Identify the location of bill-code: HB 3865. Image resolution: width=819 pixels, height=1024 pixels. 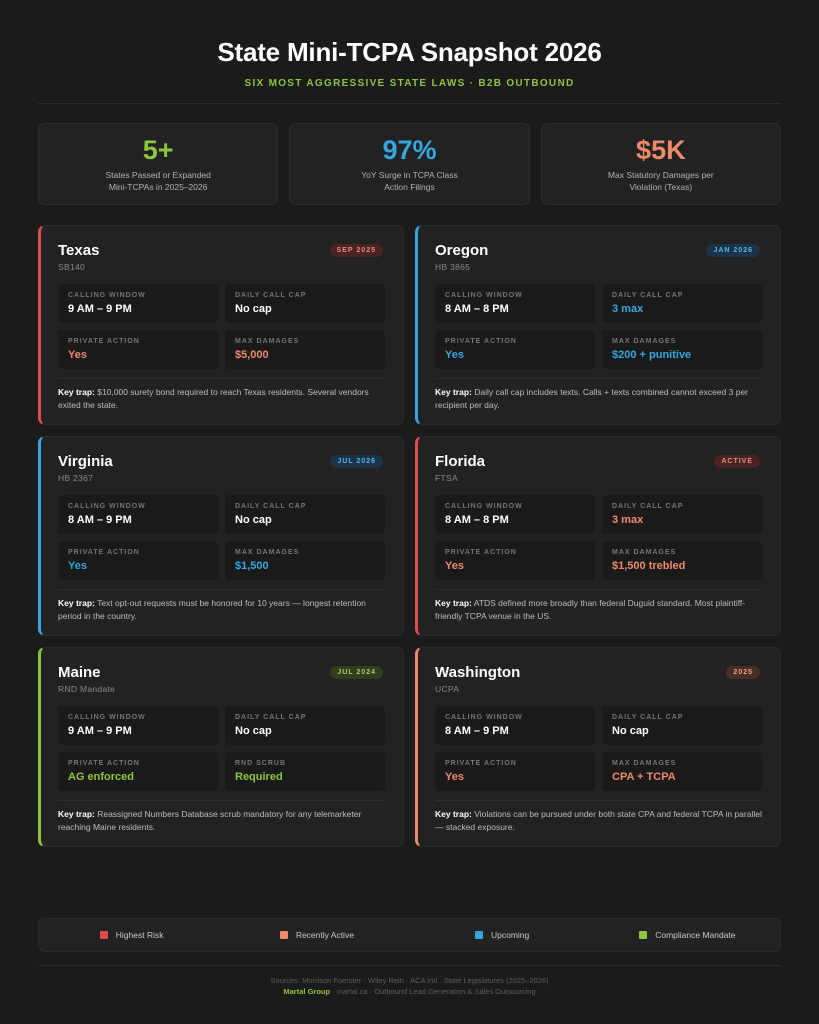
(453, 267).